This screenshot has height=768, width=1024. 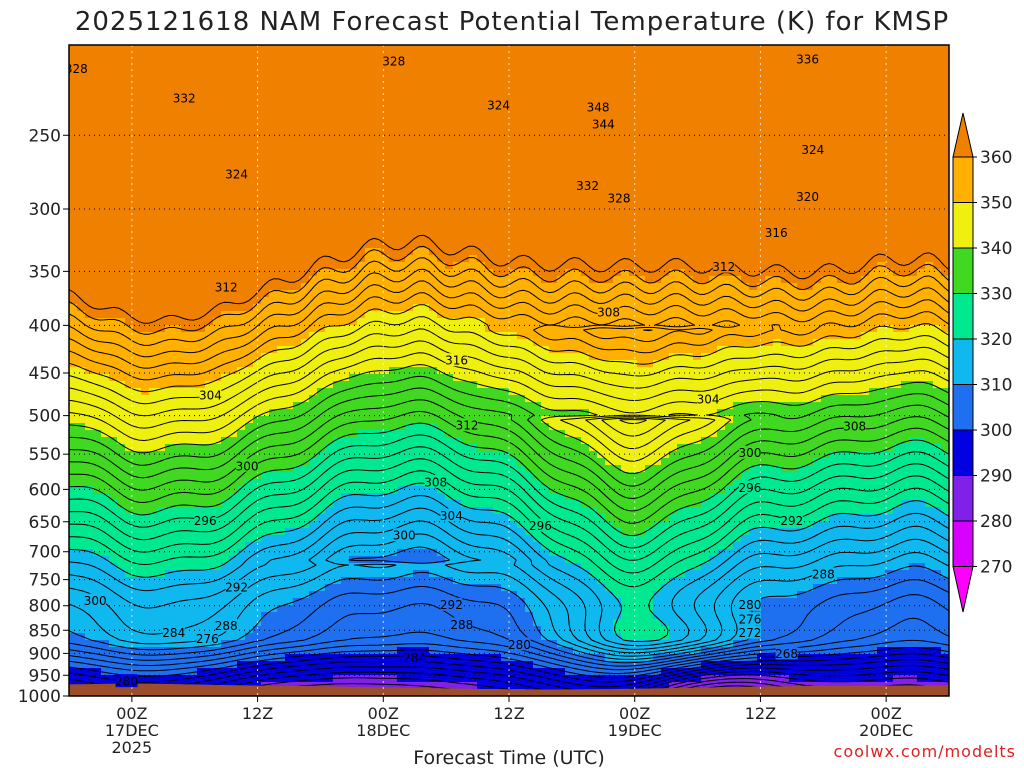 What do you see at coordinates (791, 520) in the screenshot?
I see `contour-label: 292` at bounding box center [791, 520].